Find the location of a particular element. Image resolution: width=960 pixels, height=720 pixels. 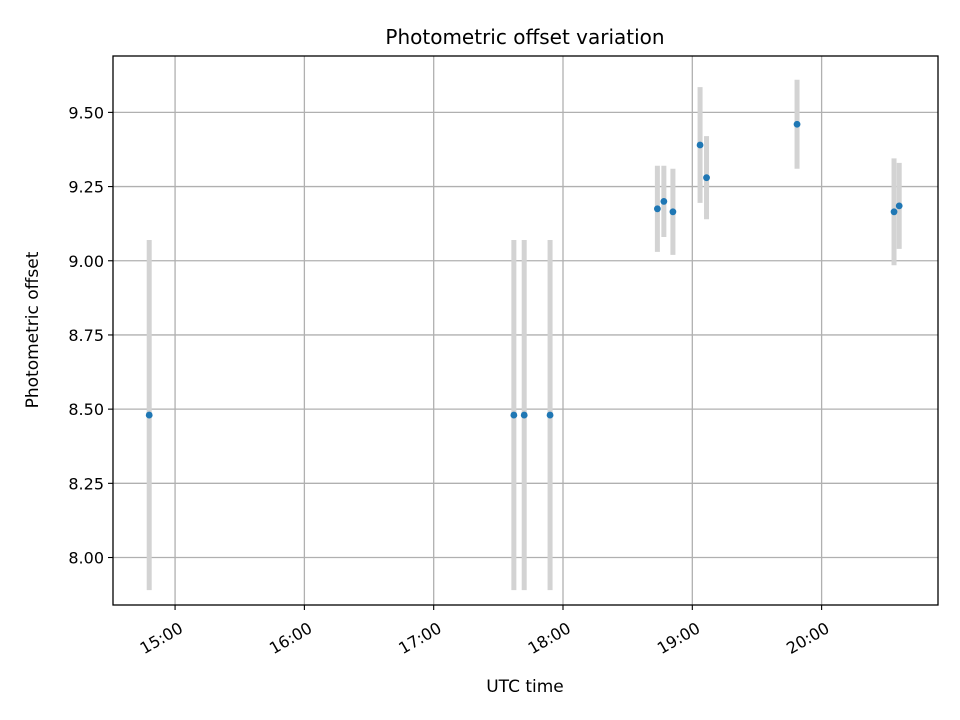

y-axis-label: Photometric offset is located at coordinates (33, 329).